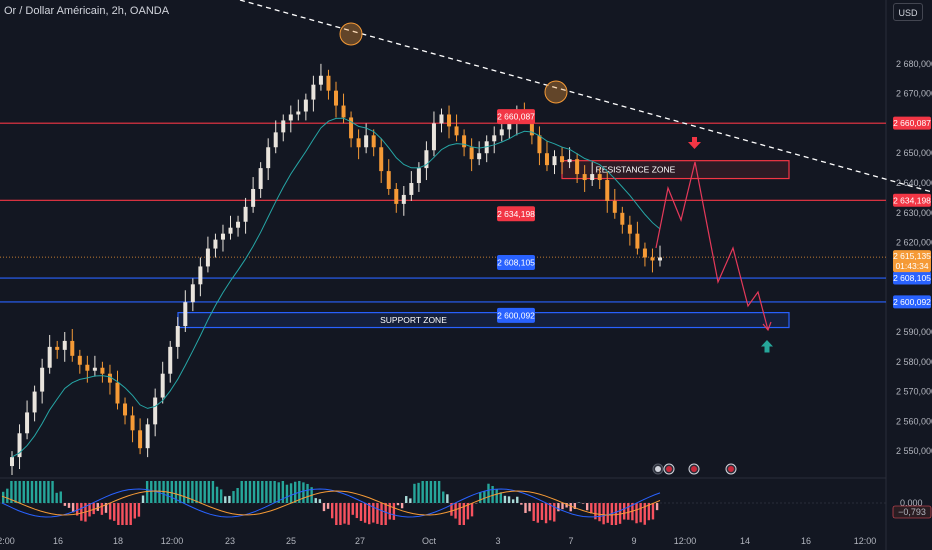 This screenshot has width=932, height=550. Describe the element at coordinates (914, 451) in the screenshot. I see `price-tick: 2 550,000` at that location.